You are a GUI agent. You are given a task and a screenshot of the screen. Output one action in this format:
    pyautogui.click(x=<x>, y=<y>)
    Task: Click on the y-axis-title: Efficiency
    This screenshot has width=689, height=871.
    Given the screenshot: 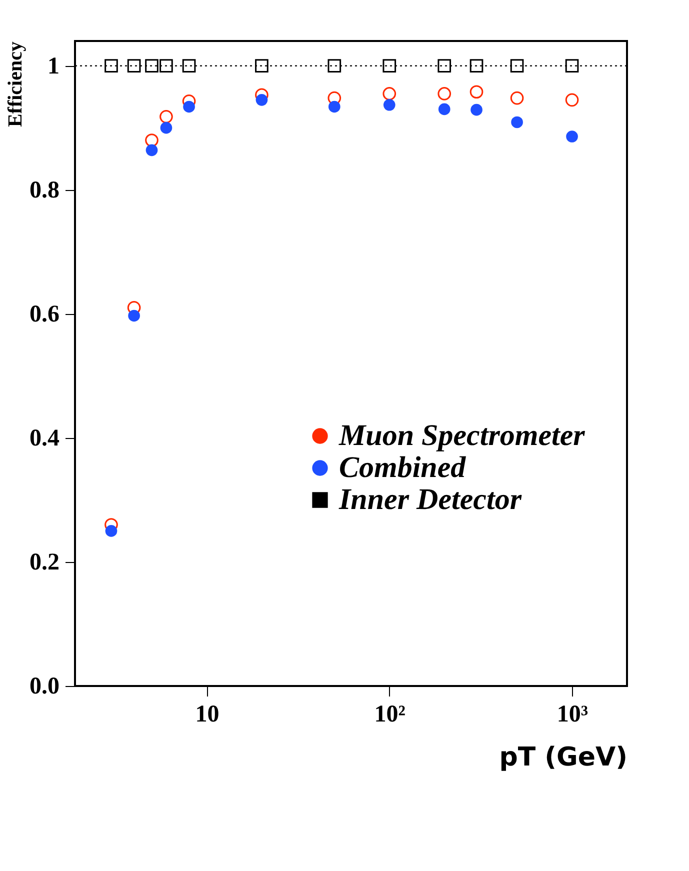 What is the action you would take?
    pyautogui.click(x=15, y=85)
    